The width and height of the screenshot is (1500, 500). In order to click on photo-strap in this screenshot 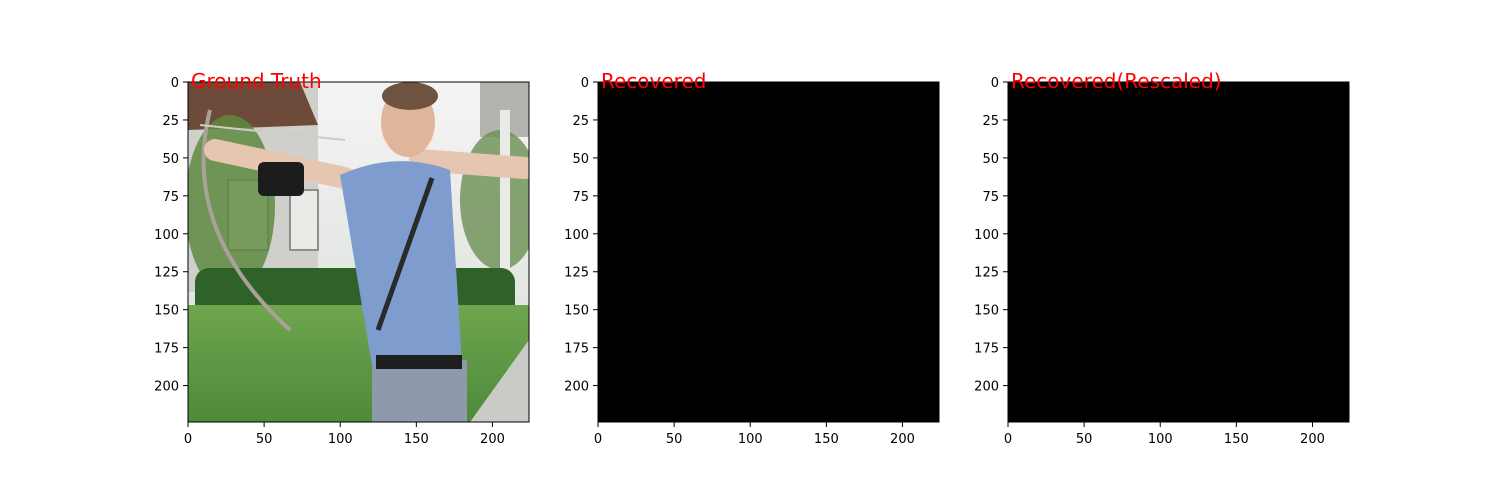, I will do `click(405, 254)`.